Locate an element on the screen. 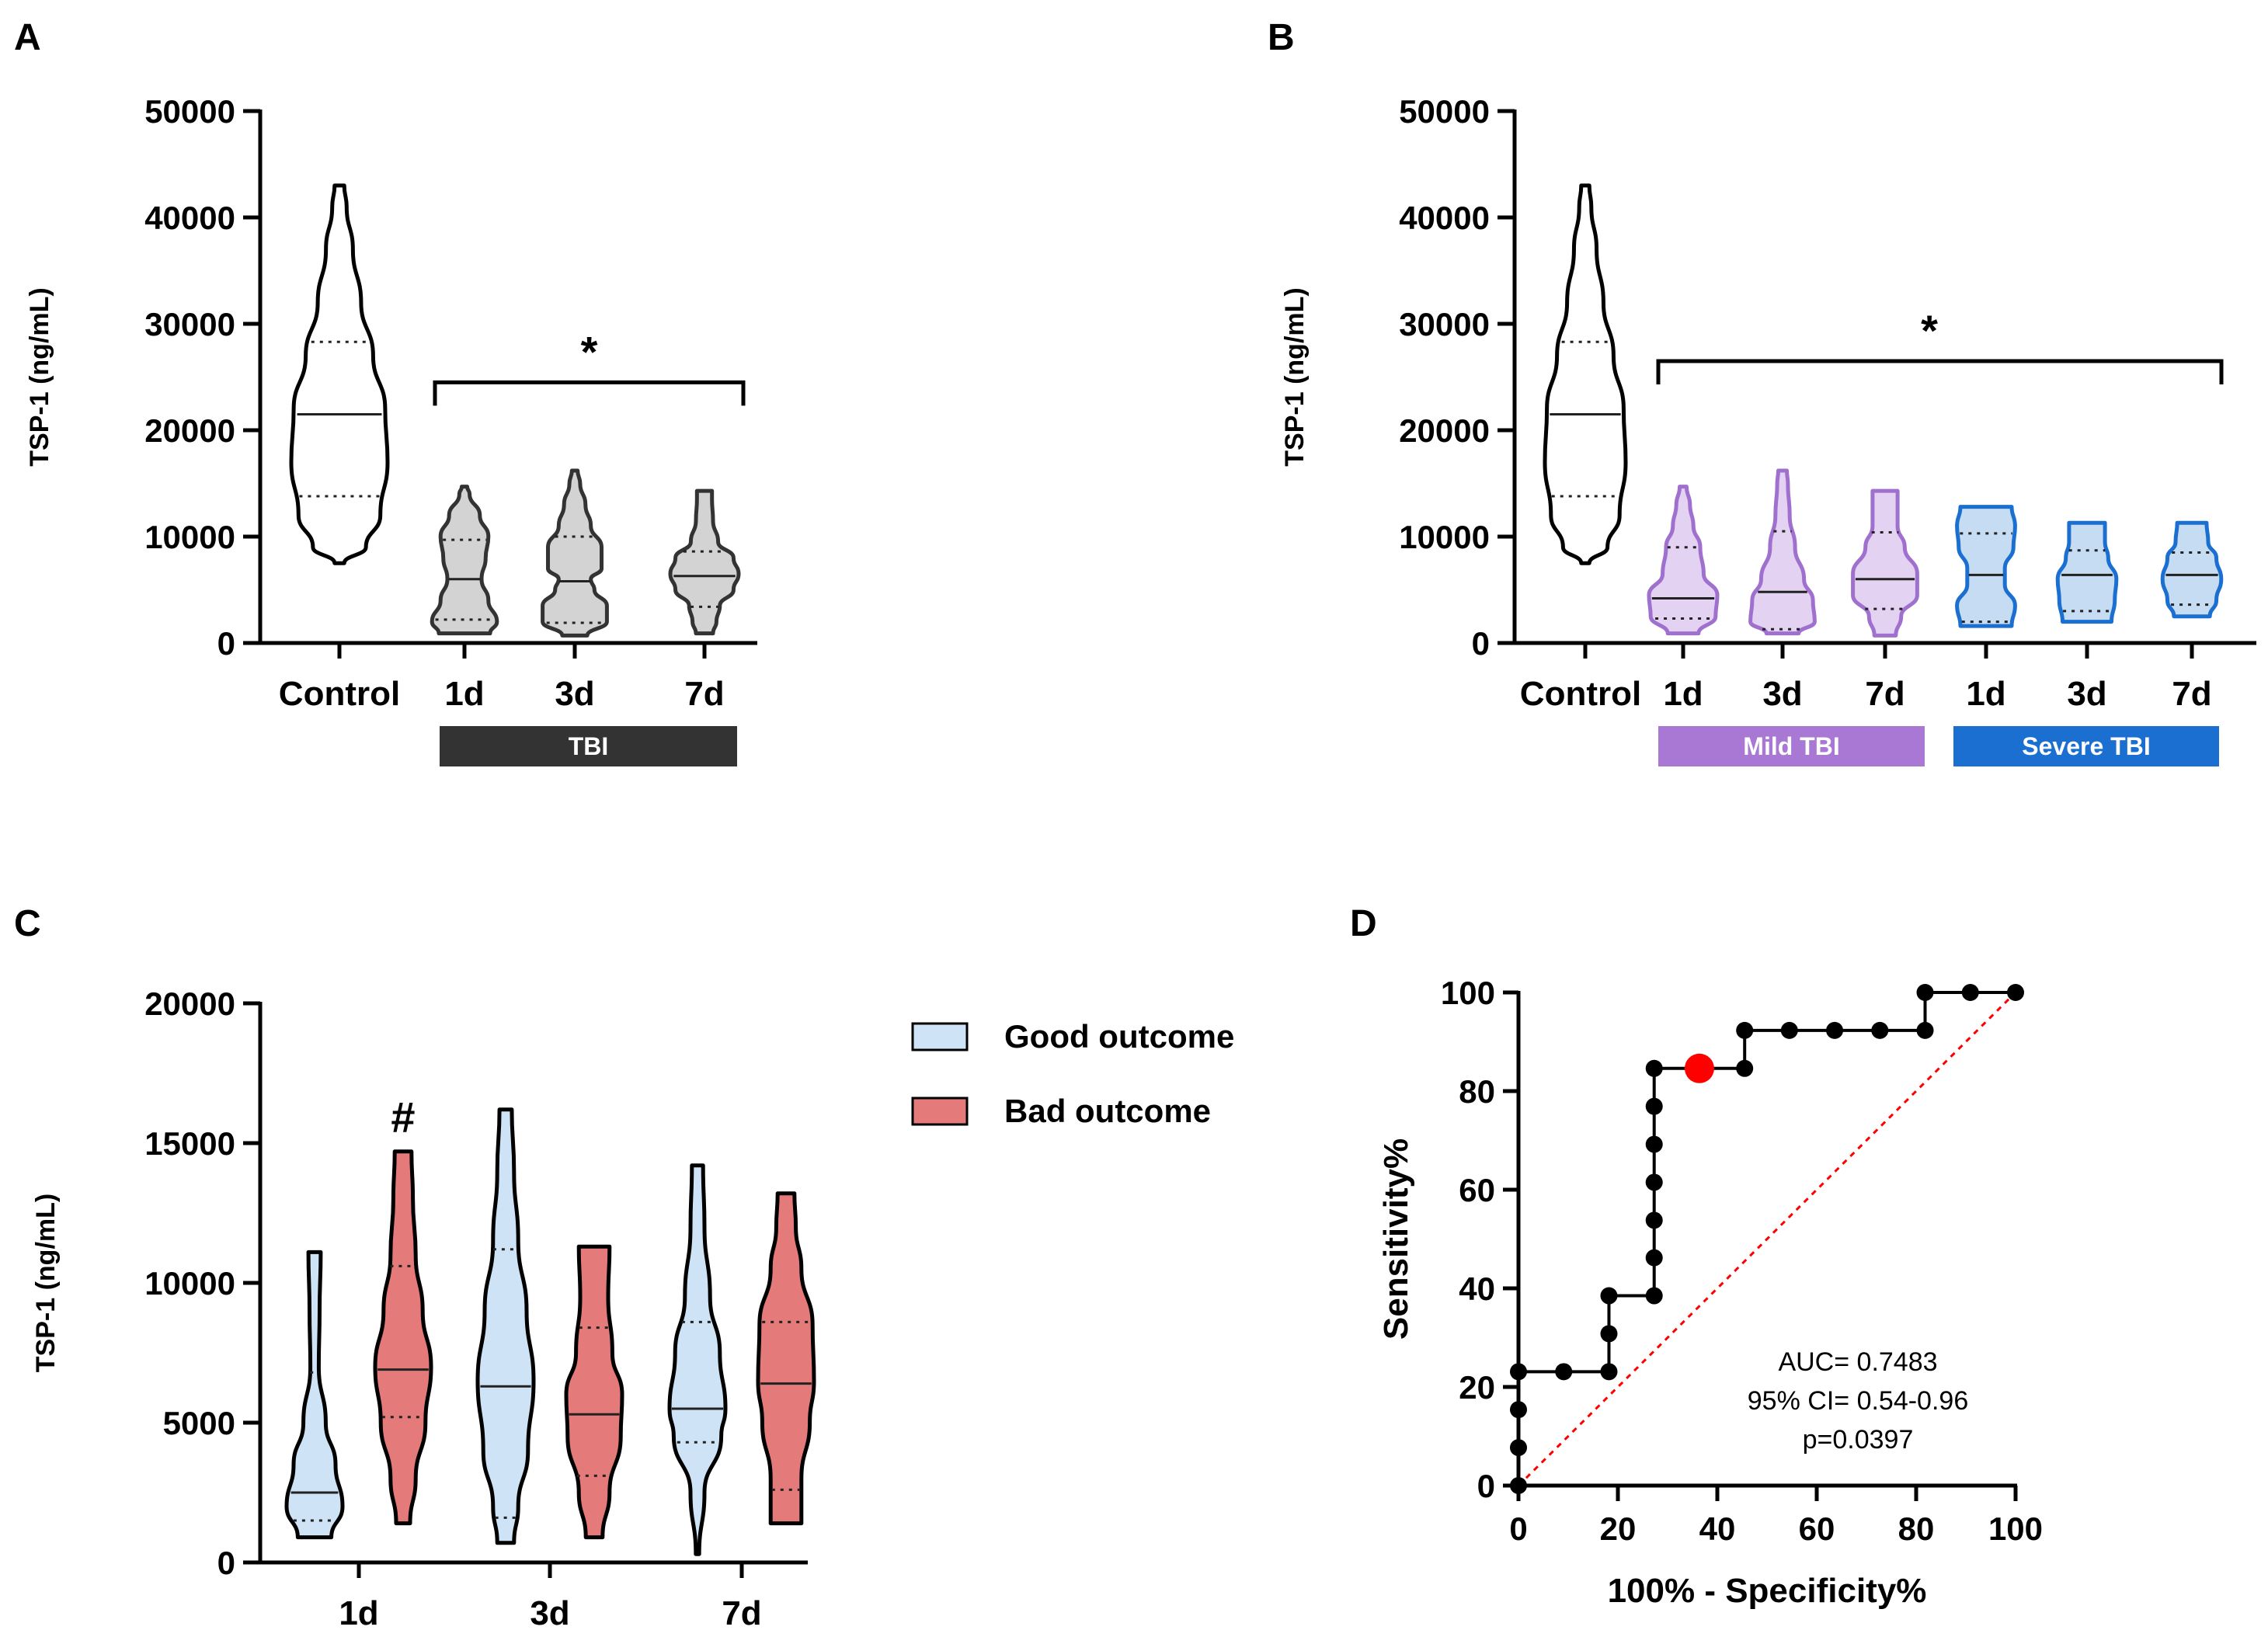 The width and height of the screenshot is (2268, 1644). x-tick-label: 40 is located at coordinates (1717, 1528).